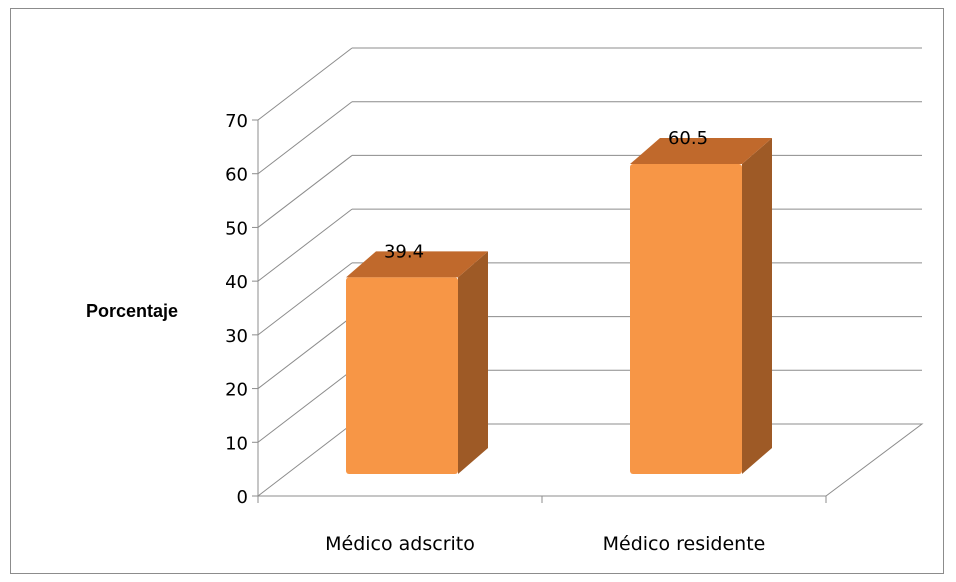 This screenshot has width=956, height=582. I want to click on y-tick-label: 20, so click(236, 390).